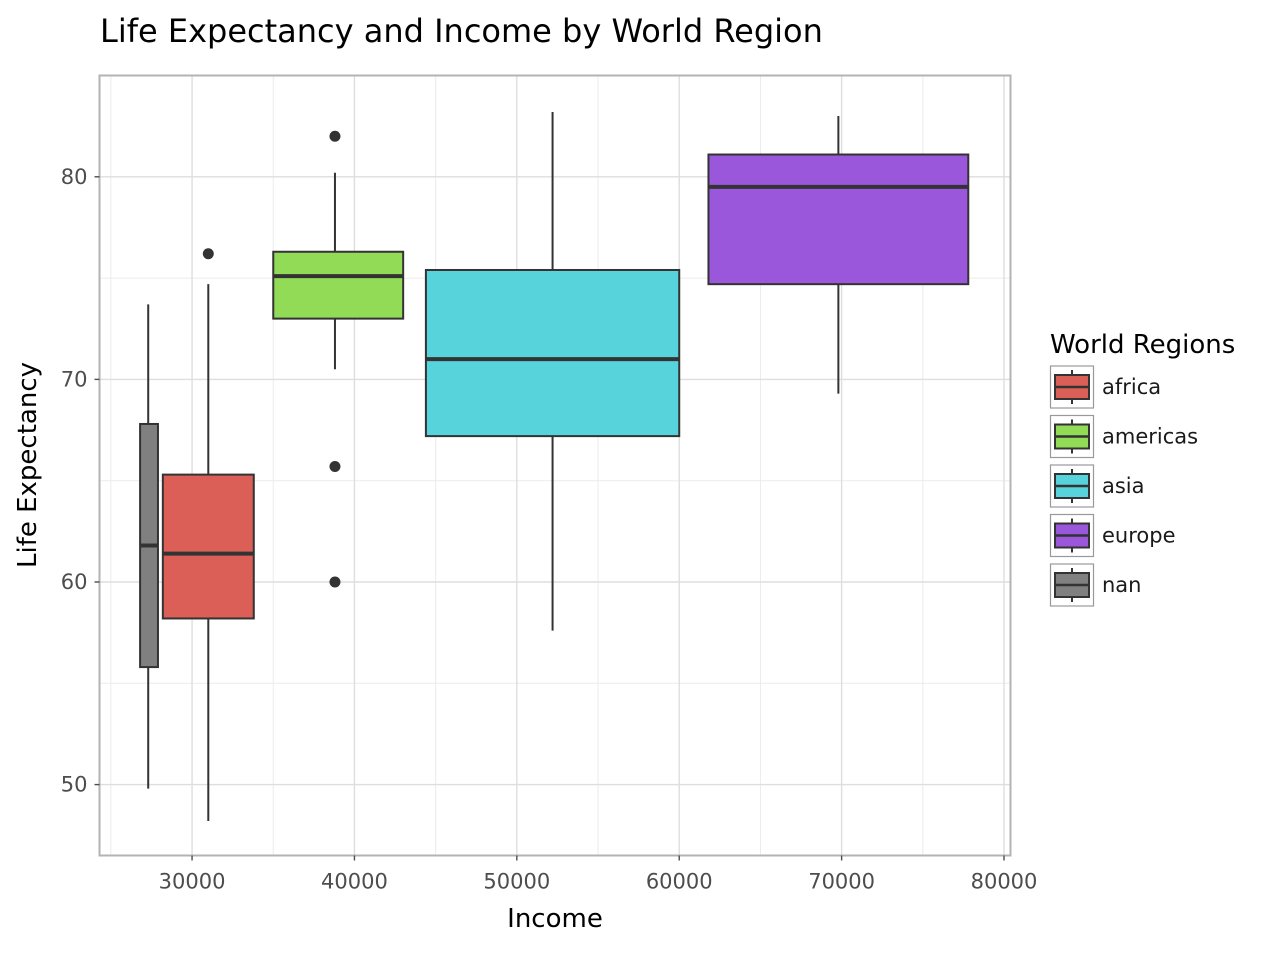  Describe the element at coordinates (679, 882) in the screenshot. I see `x-tick-label: 60000` at that location.